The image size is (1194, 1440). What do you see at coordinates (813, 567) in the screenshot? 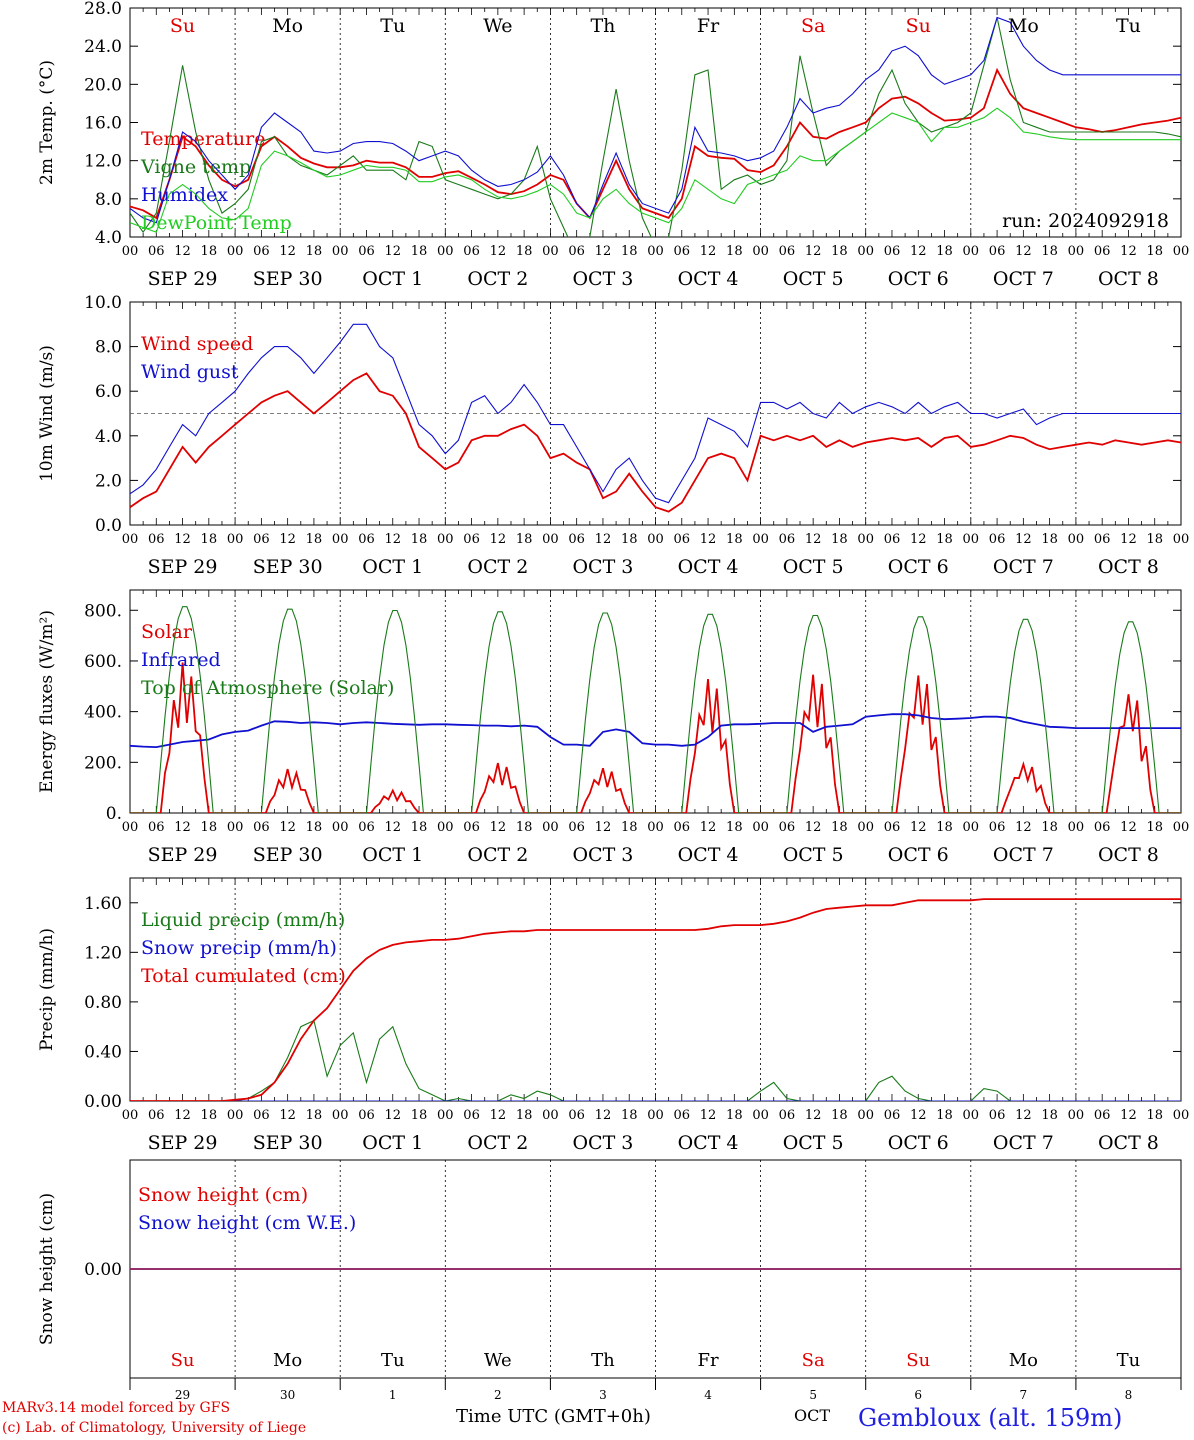
I see `date-label: OCT 5` at bounding box center [813, 567].